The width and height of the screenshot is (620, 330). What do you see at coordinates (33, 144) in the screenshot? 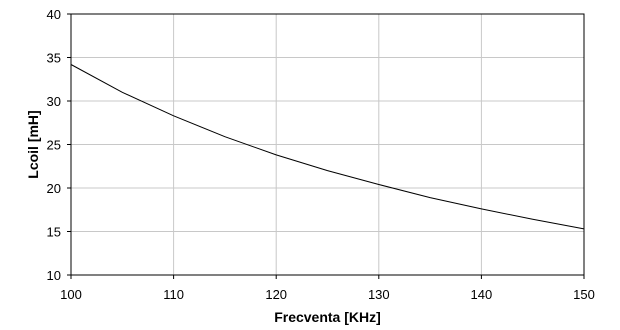
I see `y-axis-title: Lcoil [mH]` at bounding box center [33, 144].